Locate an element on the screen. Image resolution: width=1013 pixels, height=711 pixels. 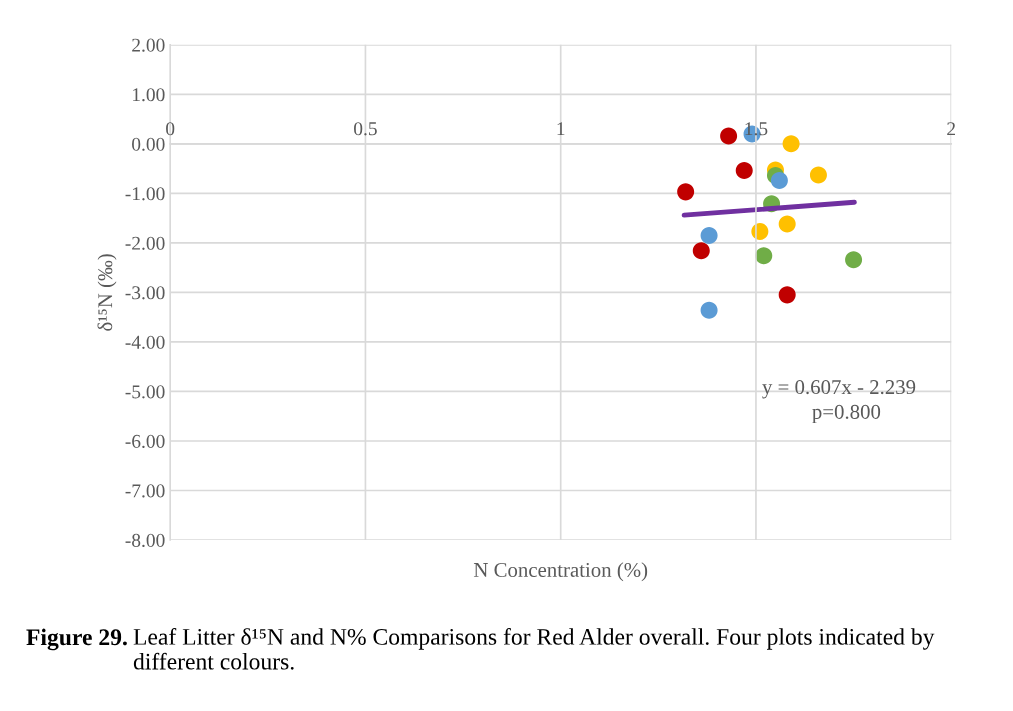
y-tick-label: -8.00 is located at coordinates (145, 540).